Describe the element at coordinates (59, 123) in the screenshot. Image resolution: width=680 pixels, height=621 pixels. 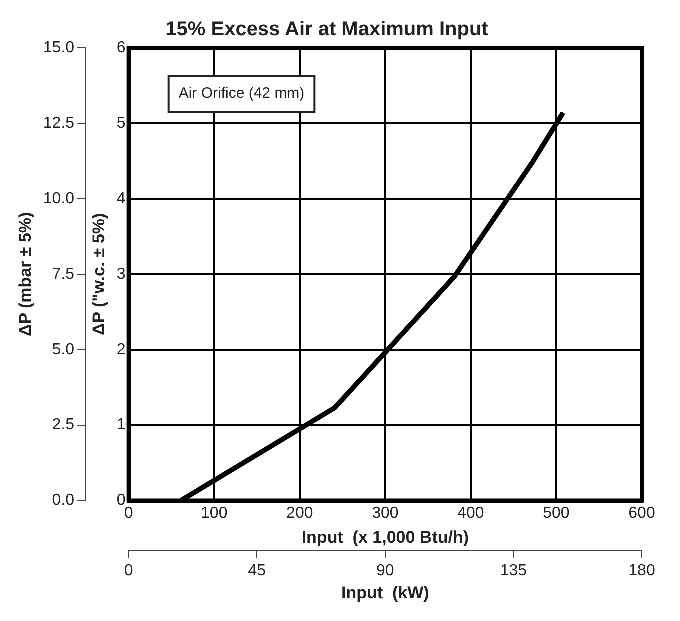
I see `y2-tick-label: 12.5` at that location.